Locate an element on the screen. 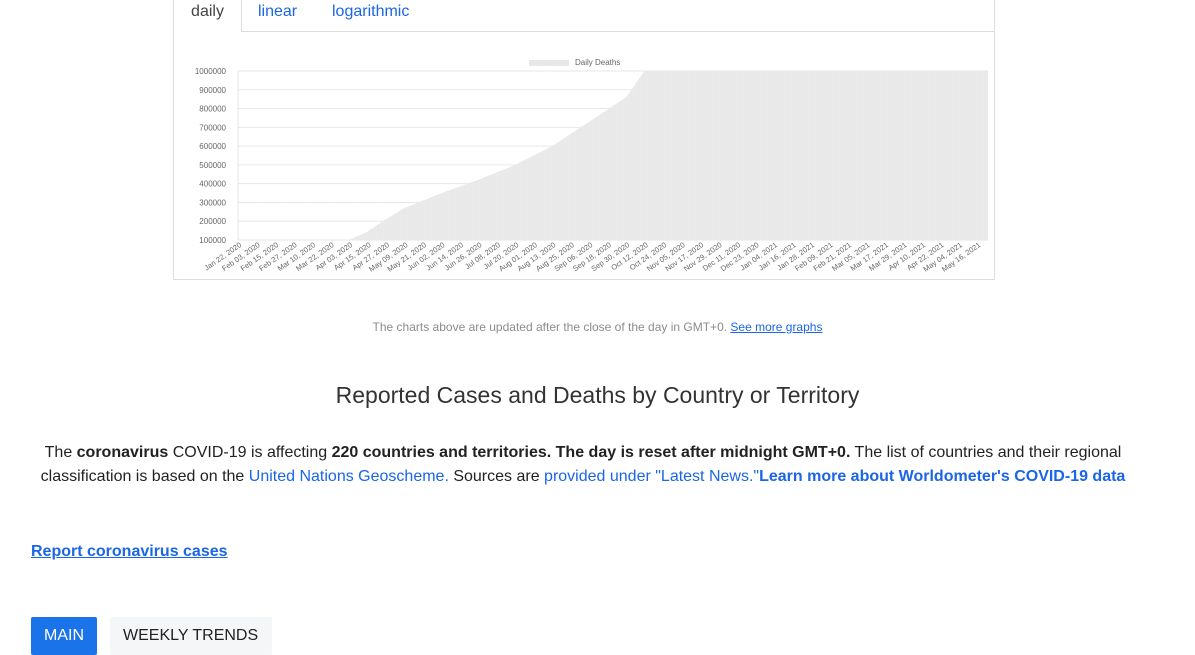 The image size is (1195, 655). tab-logarithmic: logarithmic is located at coordinates (370, 15).